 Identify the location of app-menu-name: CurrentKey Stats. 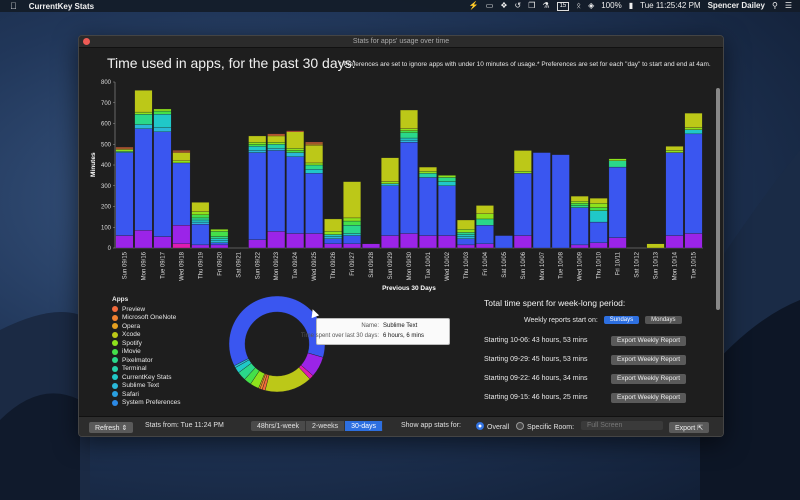
(58, 6).